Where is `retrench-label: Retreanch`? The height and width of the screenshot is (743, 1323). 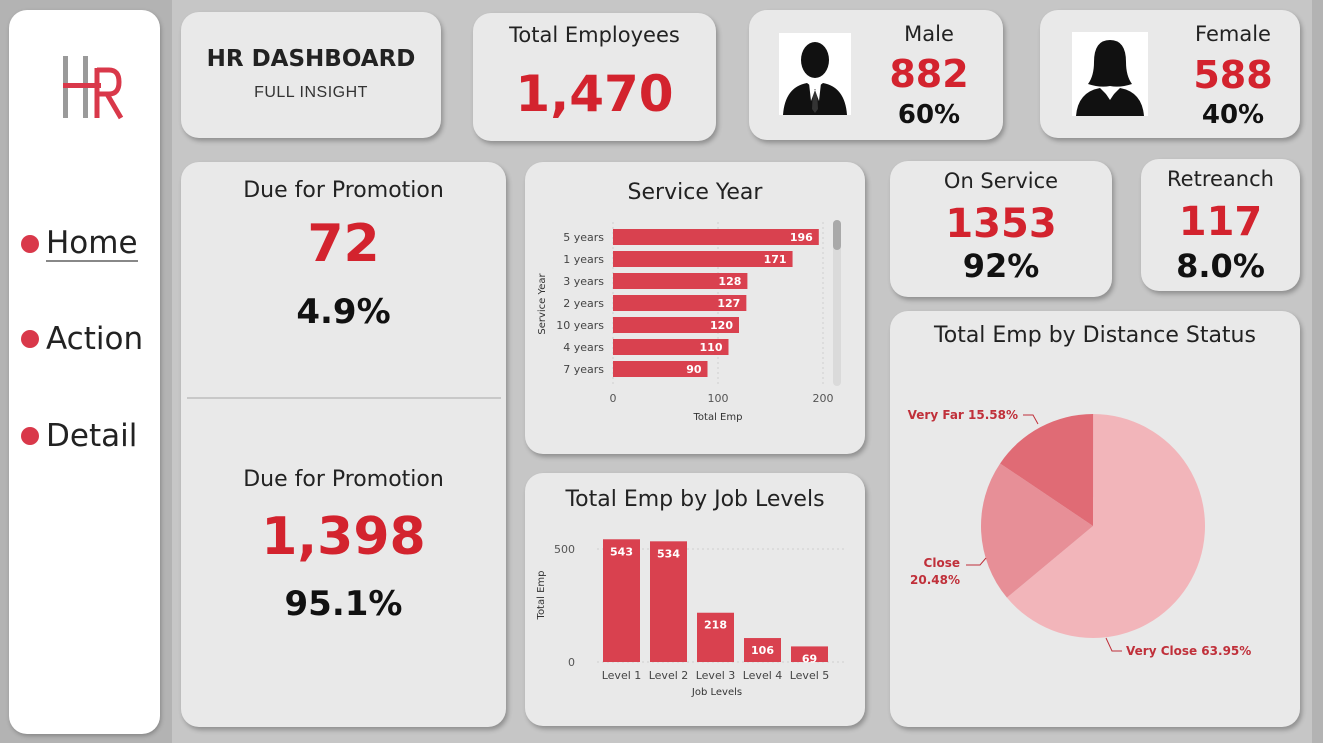 retrench-label: Retreanch is located at coordinates (1220, 179).